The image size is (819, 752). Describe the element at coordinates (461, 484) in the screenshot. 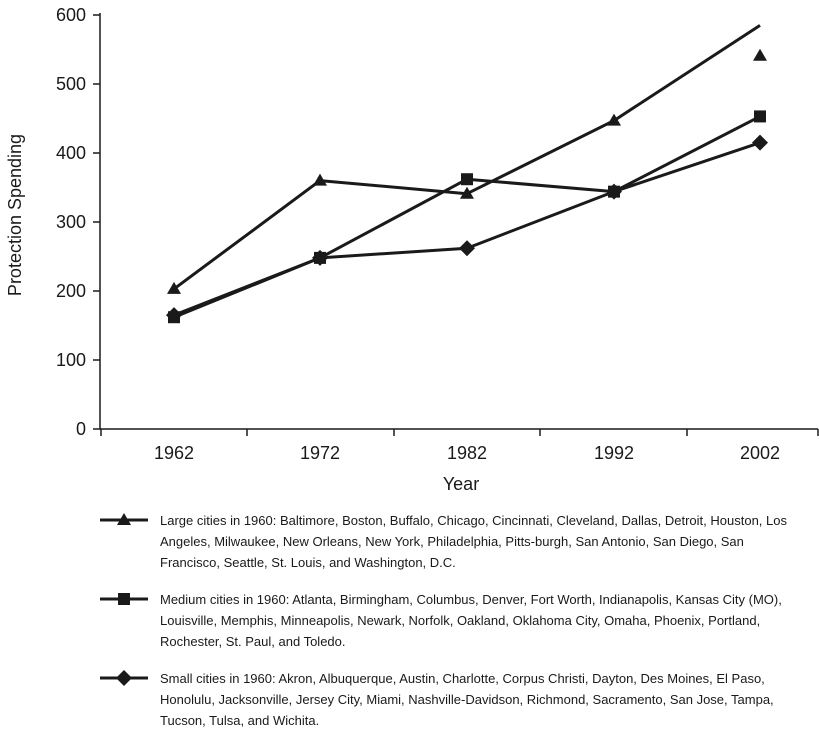

I see `x-axis-title: Year` at that location.